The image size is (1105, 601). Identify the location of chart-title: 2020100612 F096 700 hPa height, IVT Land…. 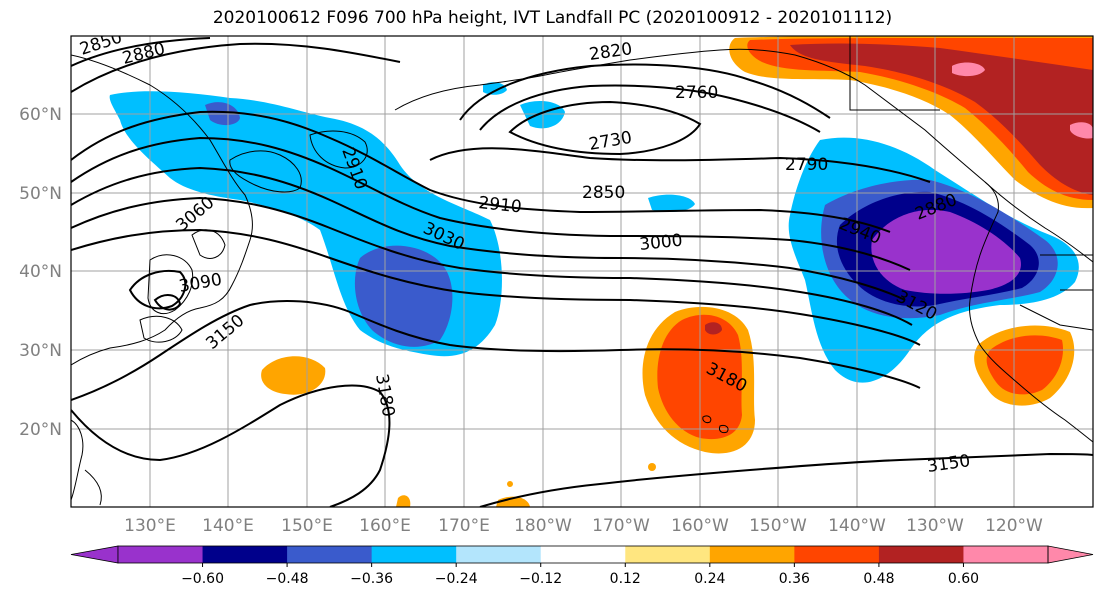
(552, 18).